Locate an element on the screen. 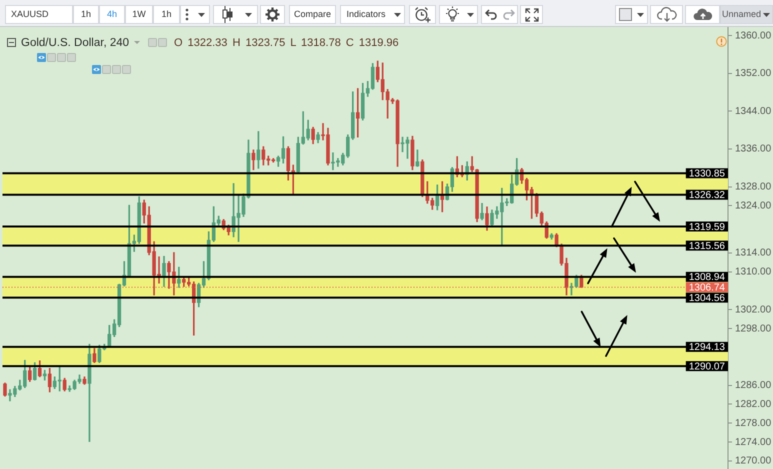 The image size is (773, 469). text: Unnamed is located at coordinates (742, 14).